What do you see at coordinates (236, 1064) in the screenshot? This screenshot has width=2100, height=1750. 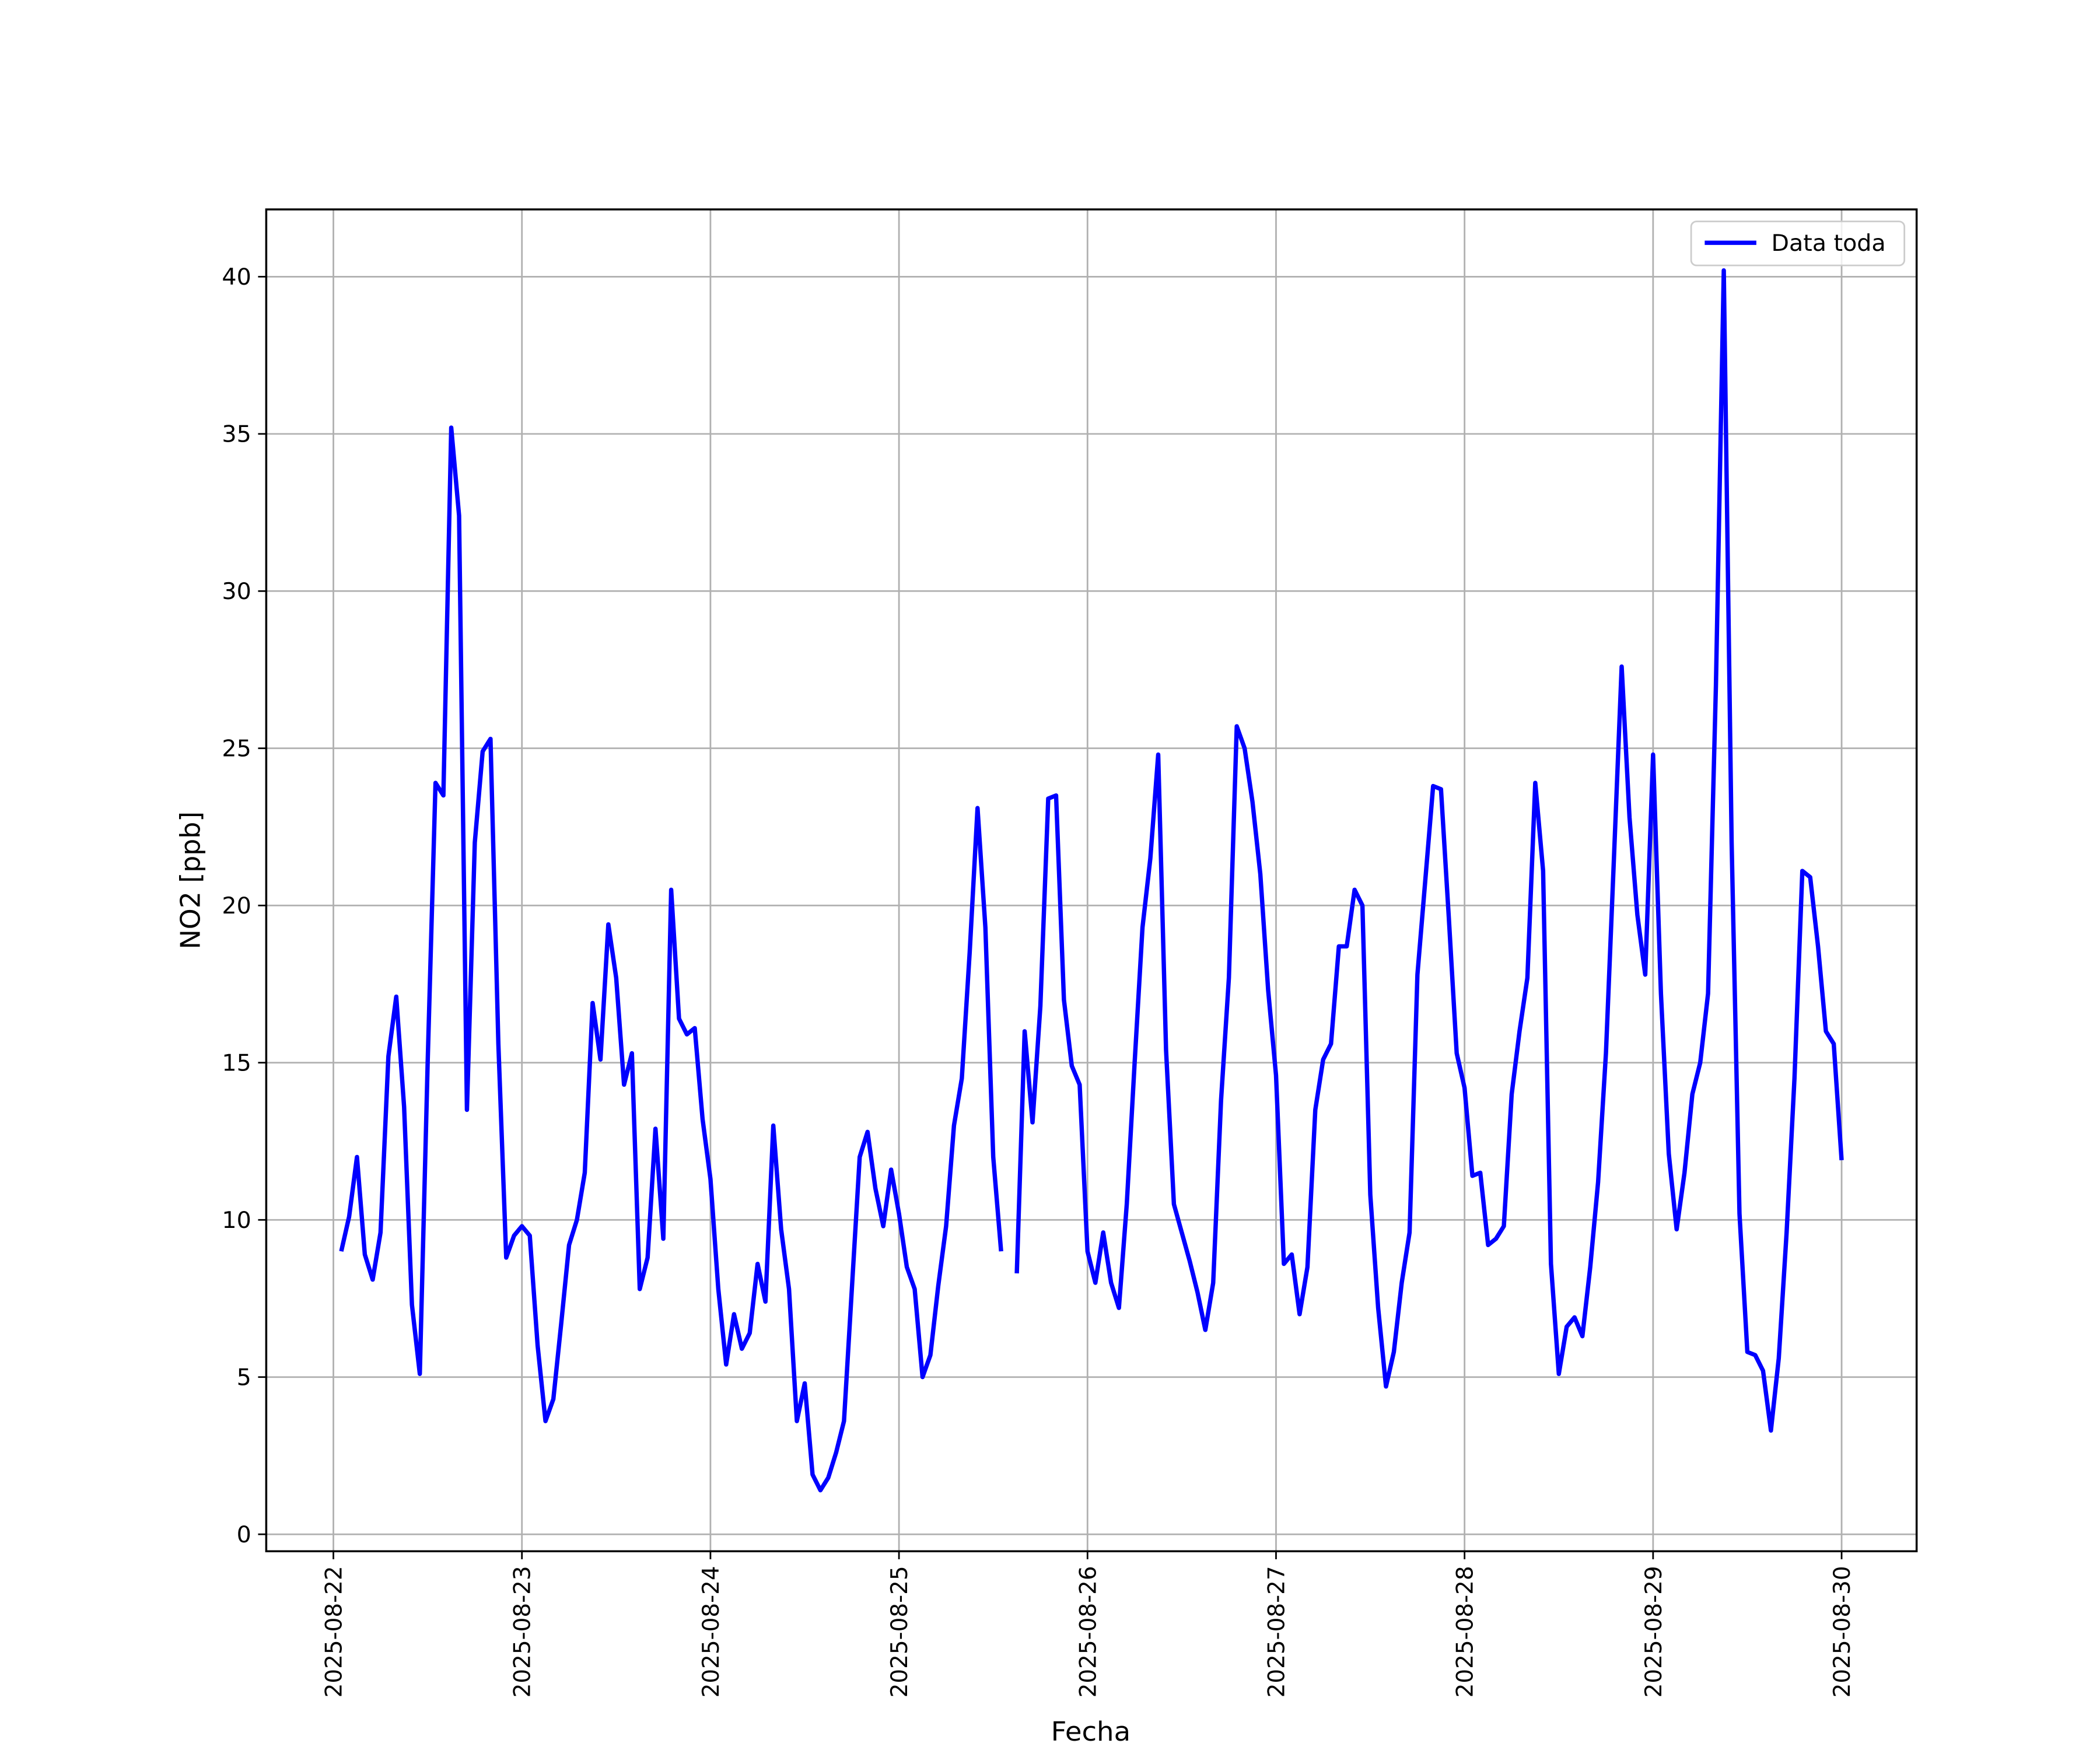 I see `y-tick-label: 15` at bounding box center [236, 1064].